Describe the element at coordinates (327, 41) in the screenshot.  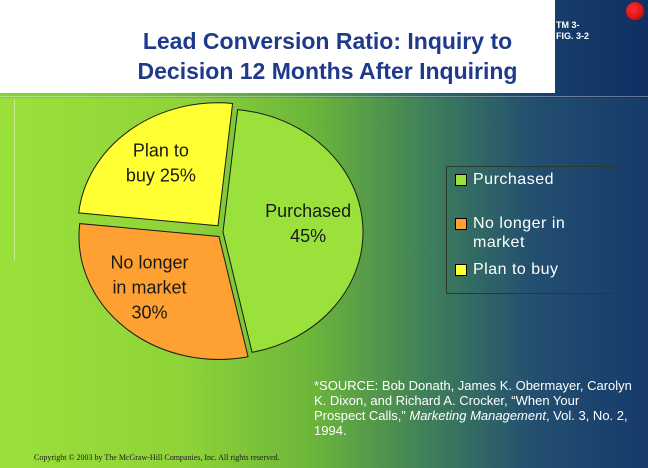
I see `title-line-1: Lead Conversion Ratio: Inquiry to` at that location.